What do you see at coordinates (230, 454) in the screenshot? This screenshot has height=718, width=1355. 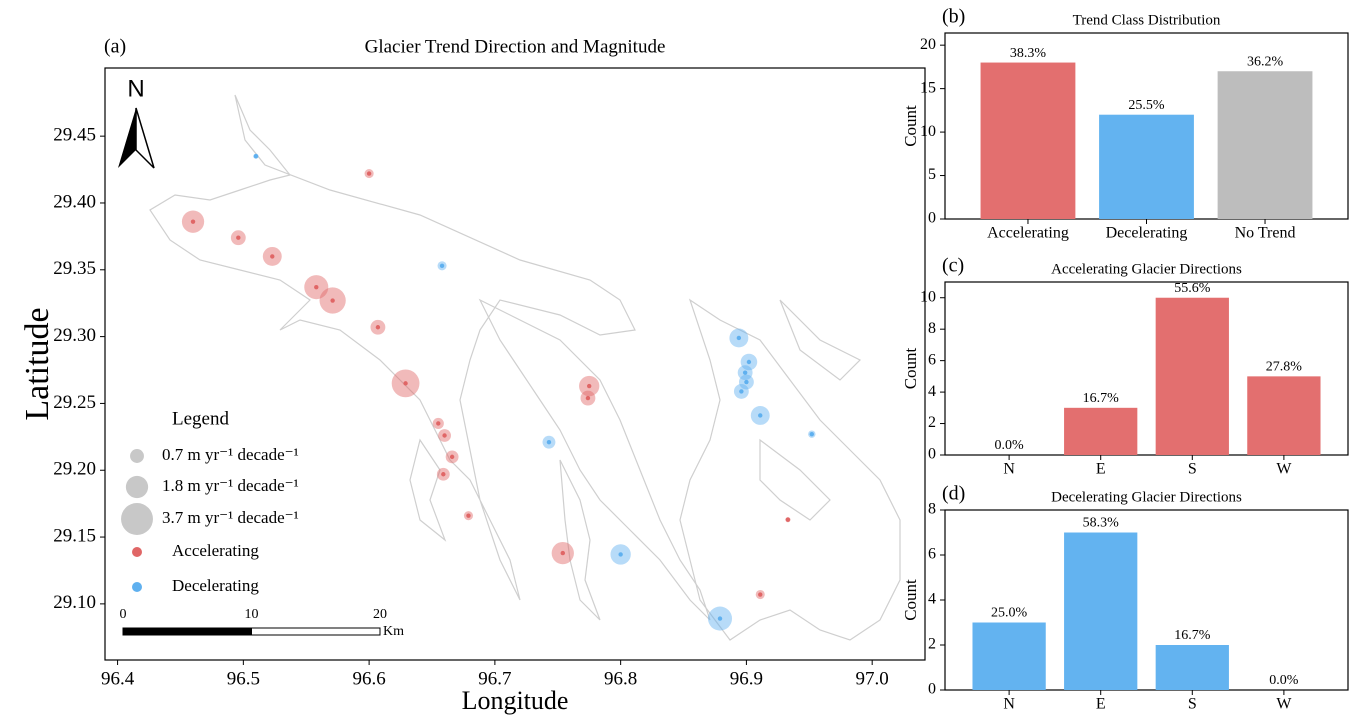 I see `legend-size-label: 0.7 m yr⁻¹ decade⁻¹` at bounding box center [230, 454].